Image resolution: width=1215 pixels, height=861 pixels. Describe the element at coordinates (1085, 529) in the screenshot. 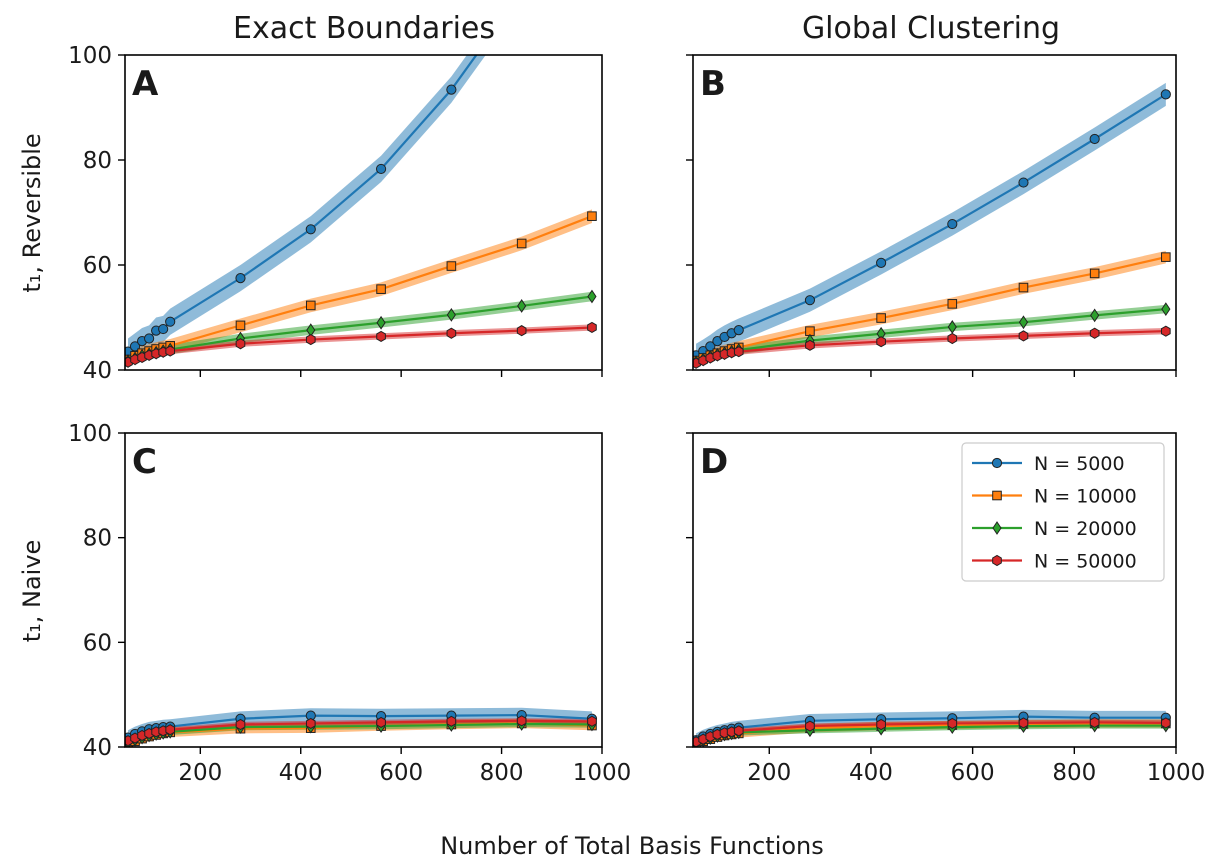

I see `legend-label-n-20000: N = 20000` at that location.